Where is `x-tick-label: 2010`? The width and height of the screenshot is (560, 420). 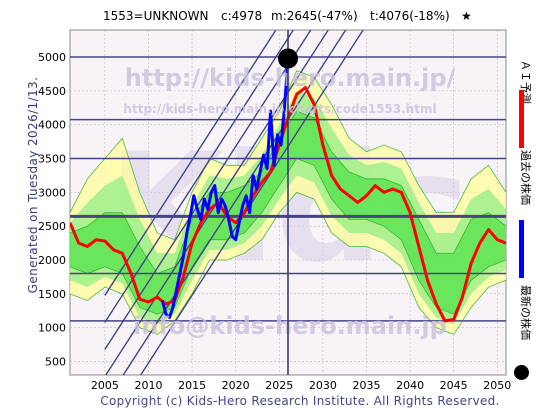
x-tick-label: 2010 is located at coordinates (148, 385).